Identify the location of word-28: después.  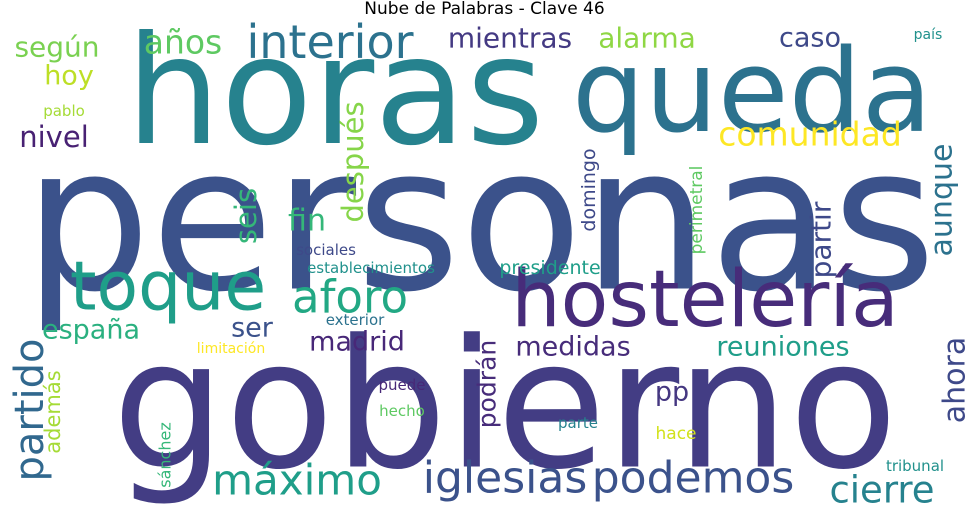
(353, 161).